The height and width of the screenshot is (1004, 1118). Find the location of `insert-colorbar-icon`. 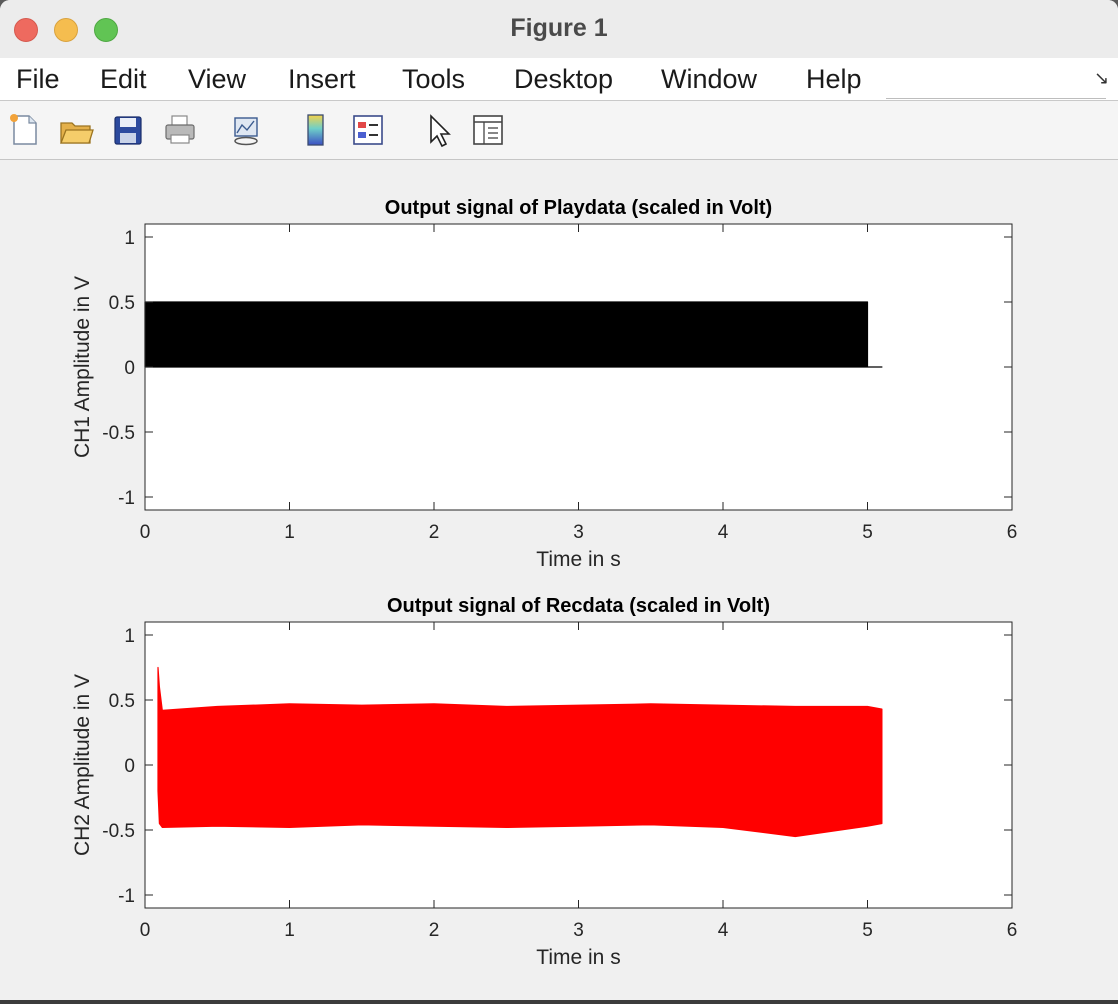

insert-colorbar-icon is located at coordinates (316, 130).